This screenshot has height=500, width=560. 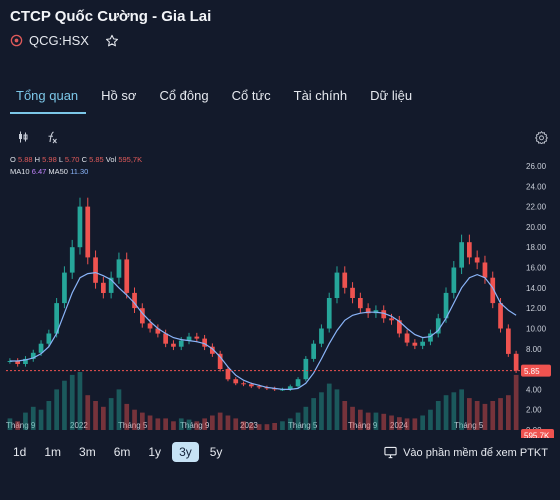 I want to click on x-tick-label: 2022, so click(x=79, y=425).